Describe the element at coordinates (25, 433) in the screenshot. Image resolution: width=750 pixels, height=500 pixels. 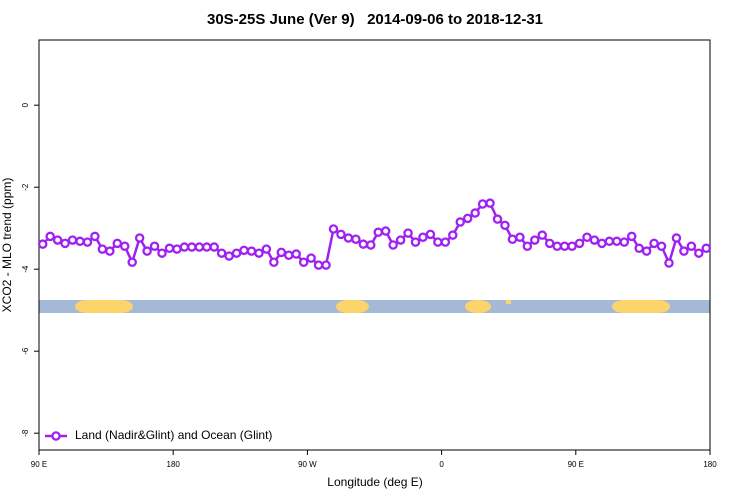
I see `y-tick-label: -8` at that location.